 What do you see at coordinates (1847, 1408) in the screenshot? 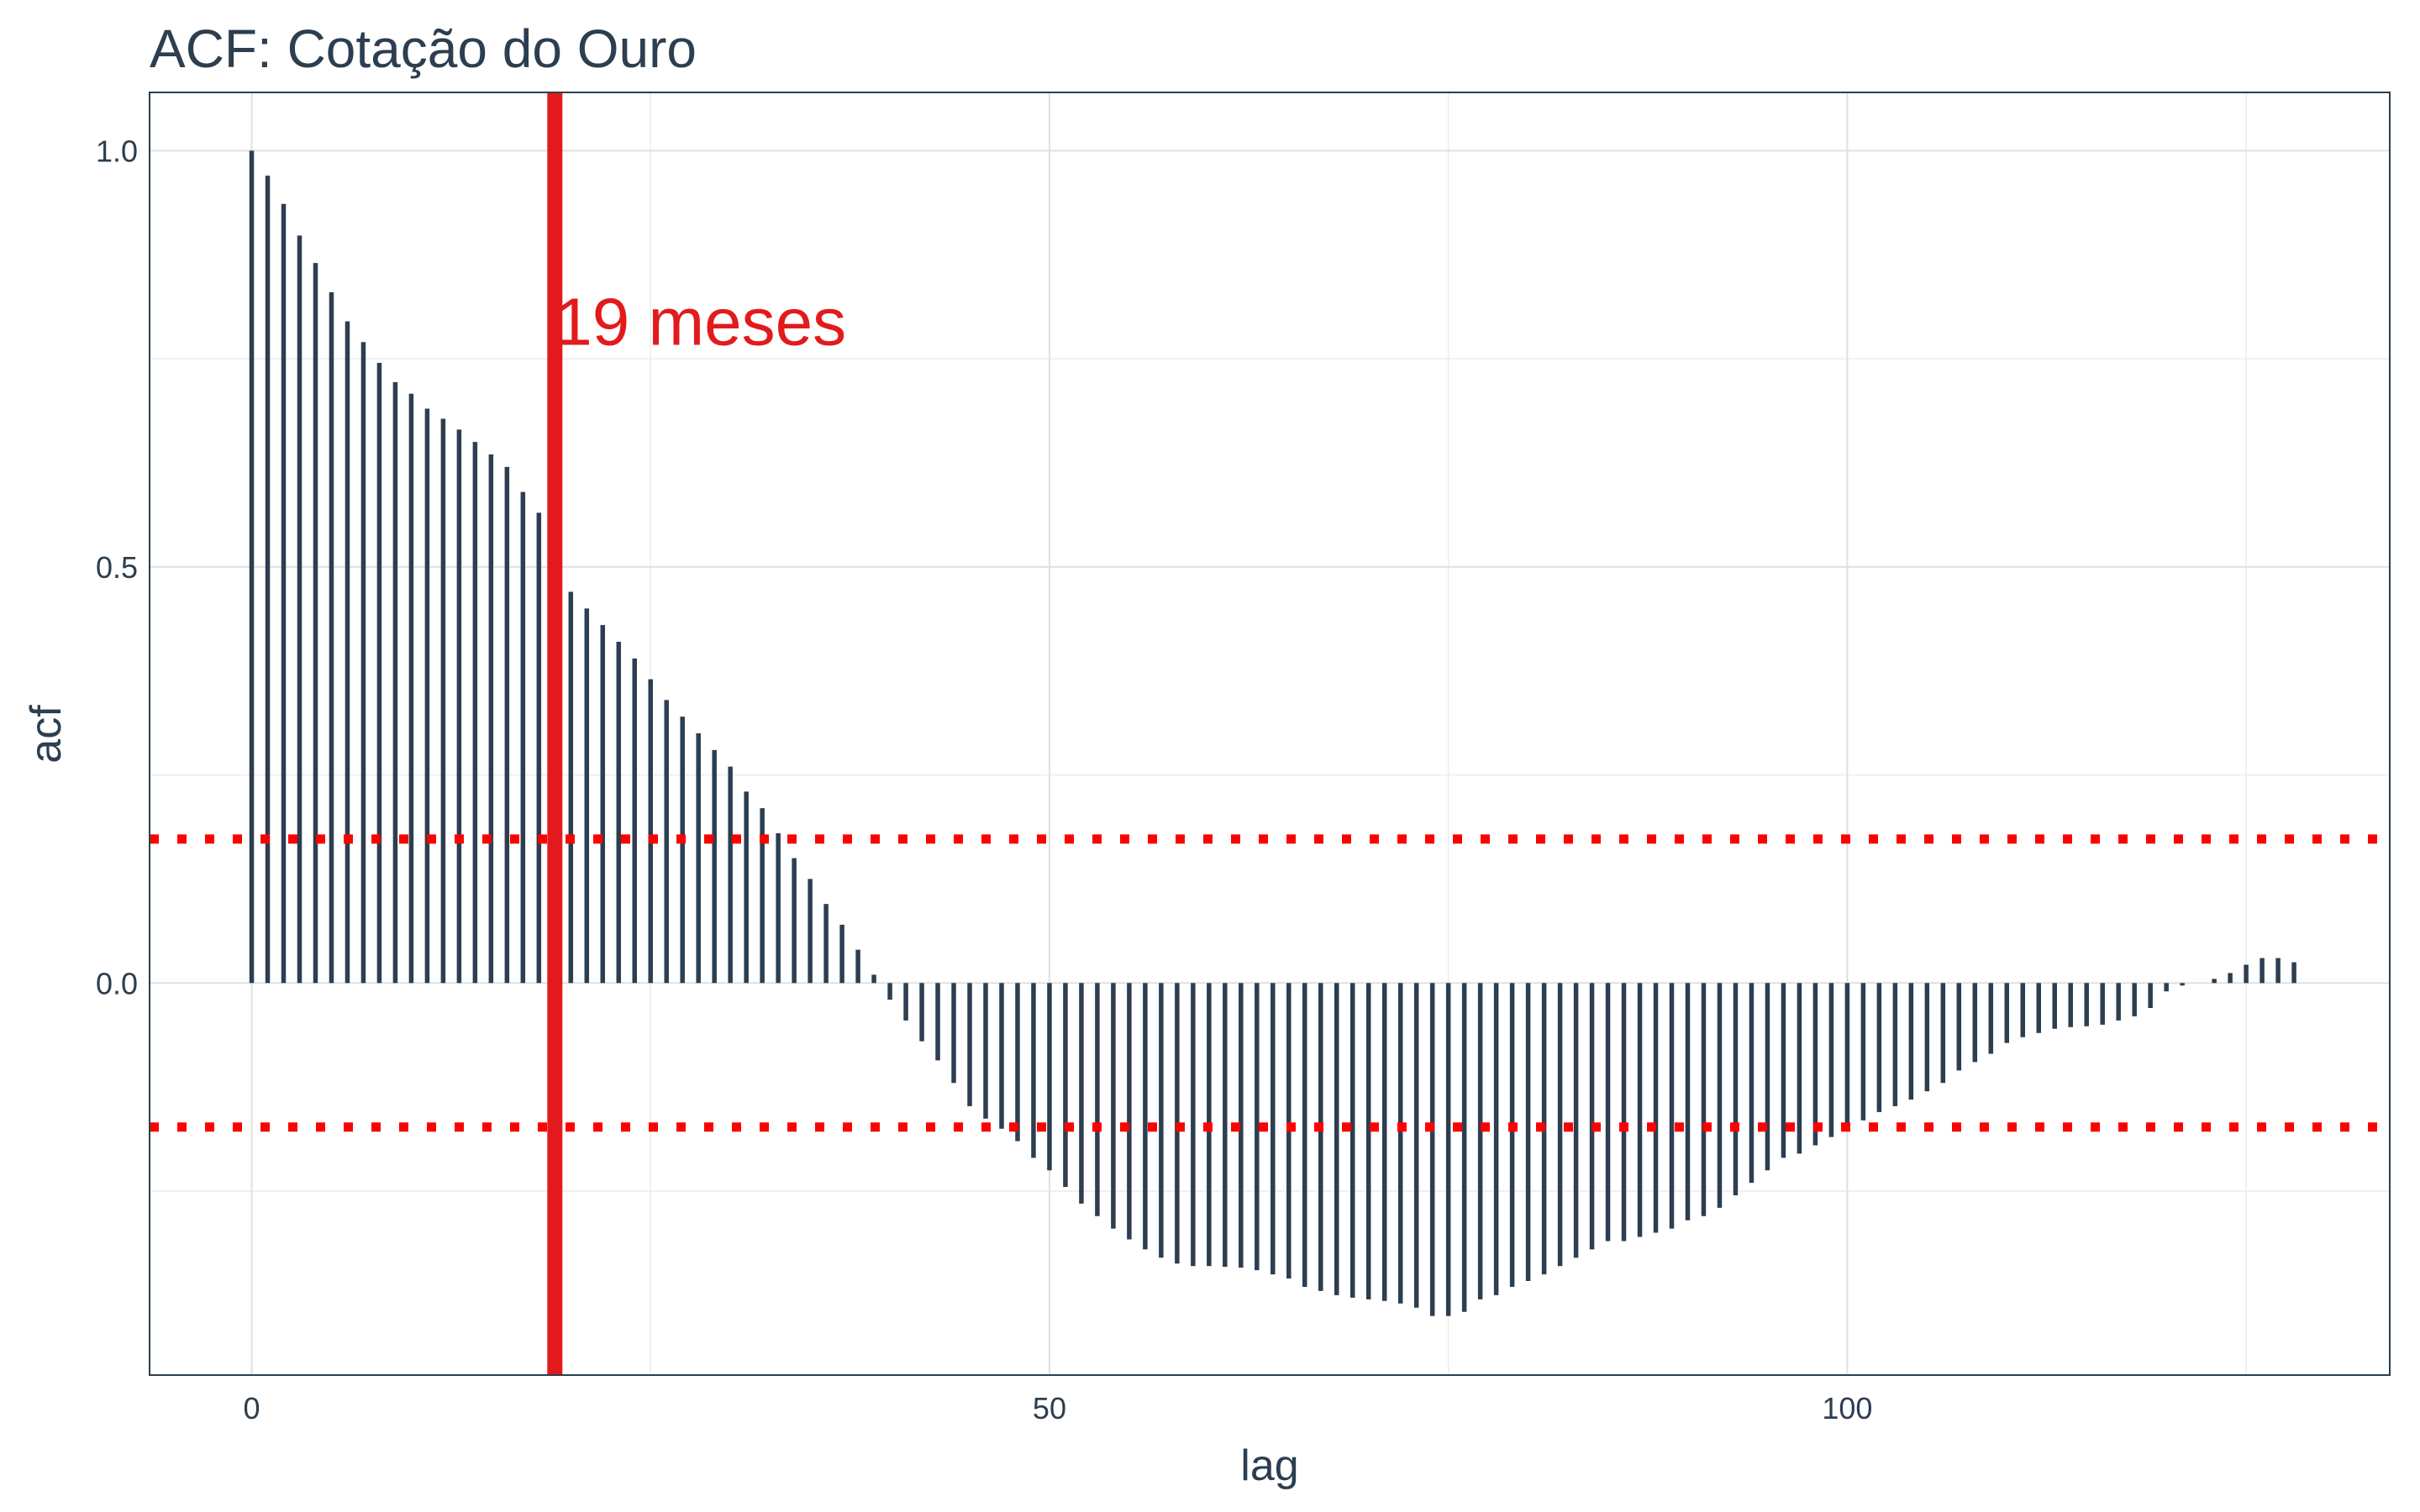
I see `x-tick-label: 100` at bounding box center [1847, 1408].